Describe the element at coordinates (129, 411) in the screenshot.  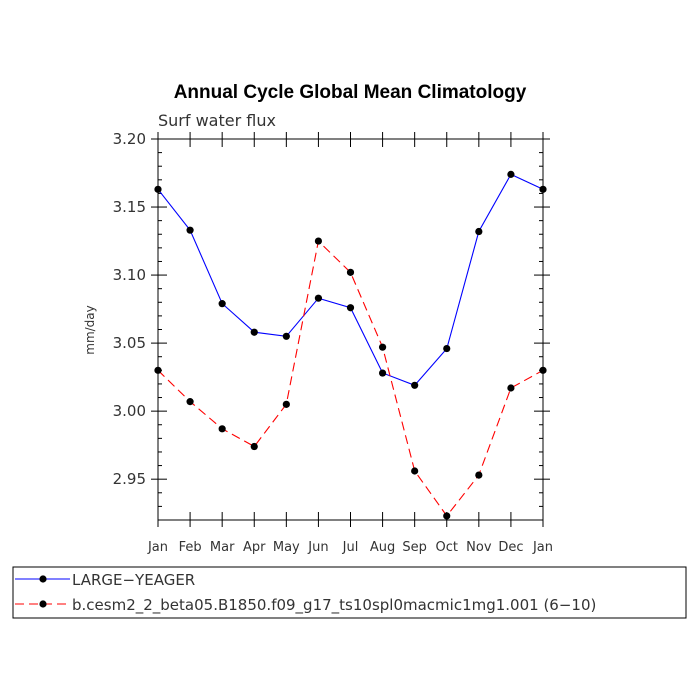
I see `y-tick-label: 3.00` at that location.